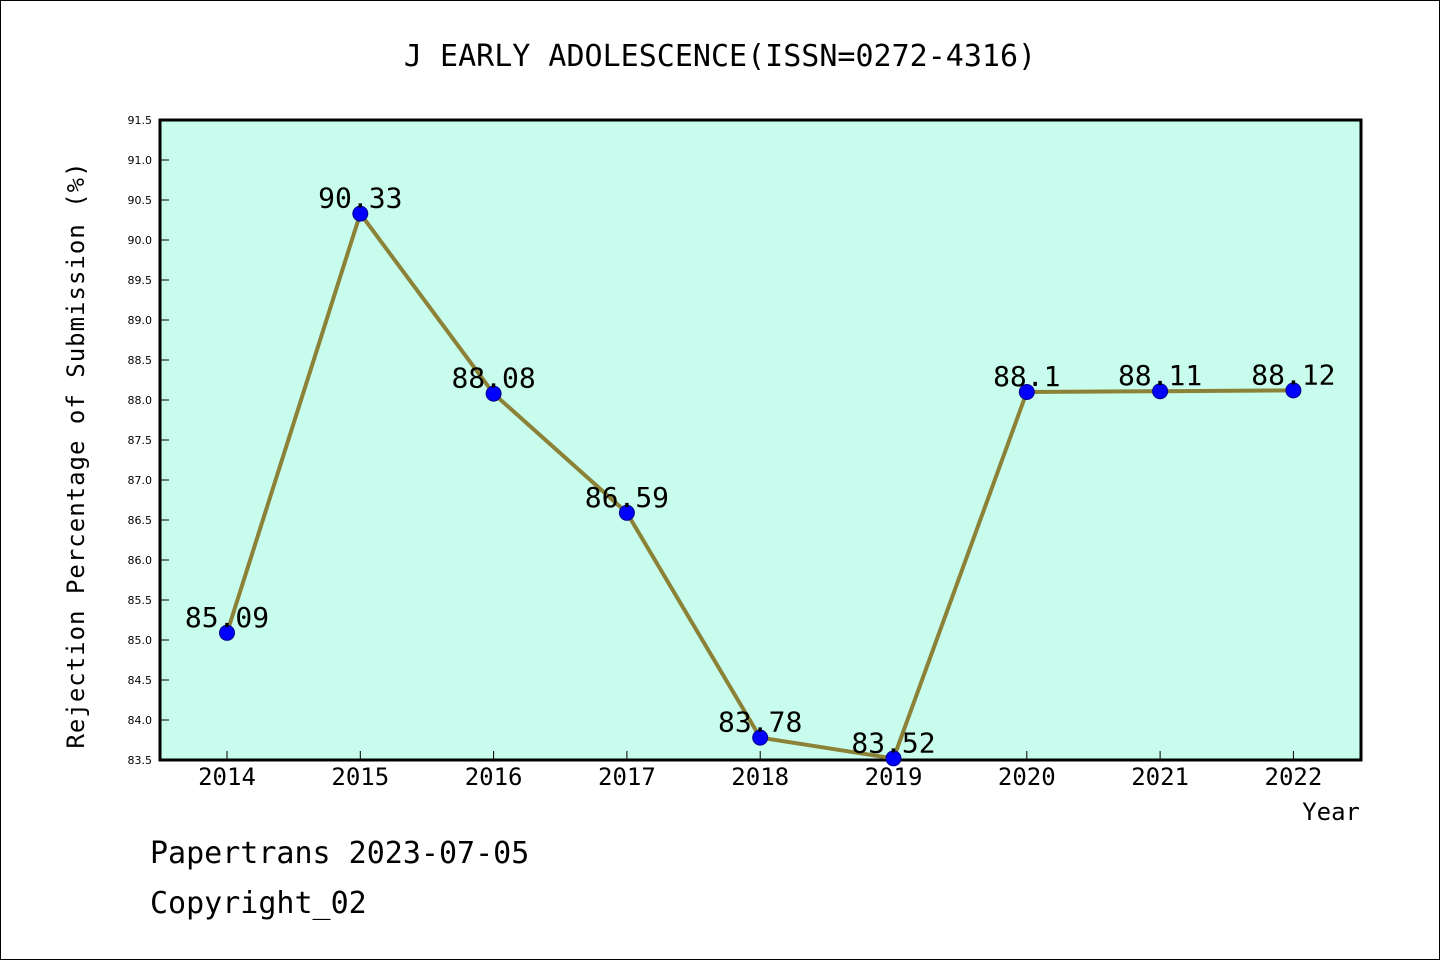 This screenshot has width=1440, height=960. I want to click on y-tick-label: 89.5, so click(140, 280).